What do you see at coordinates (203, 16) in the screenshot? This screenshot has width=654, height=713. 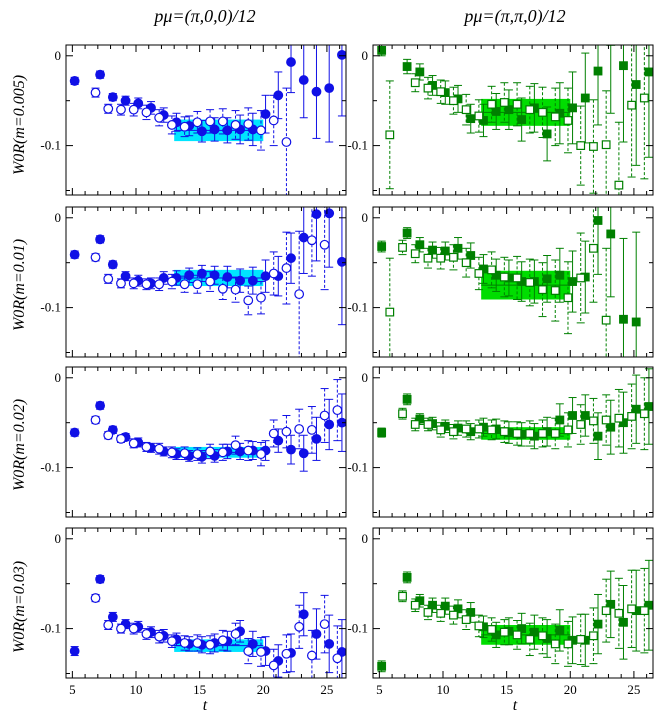 I see `col-title-left: pμ=(π,0,0)/12` at bounding box center [203, 16].